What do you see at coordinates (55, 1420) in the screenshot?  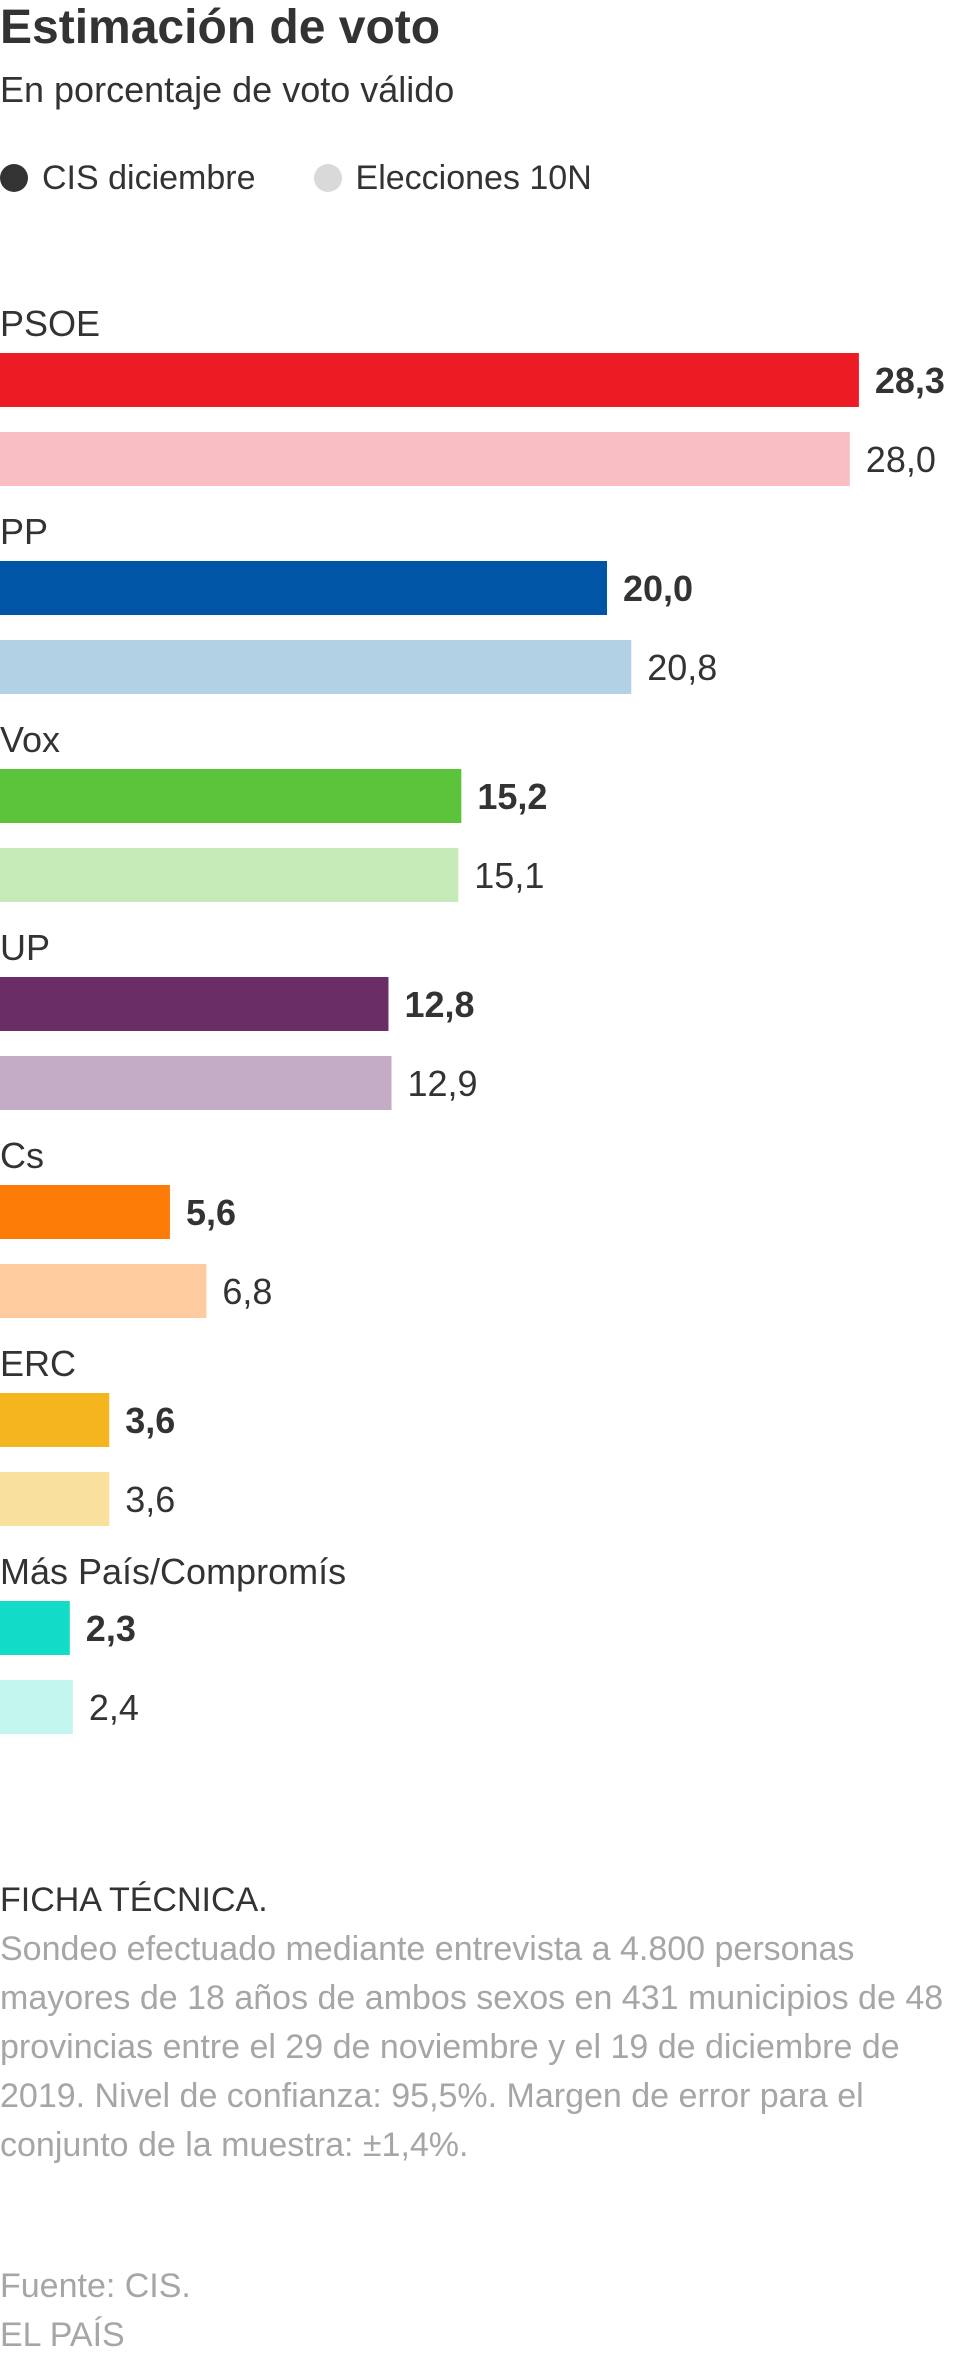 I see `bar-erc-cis` at bounding box center [55, 1420].